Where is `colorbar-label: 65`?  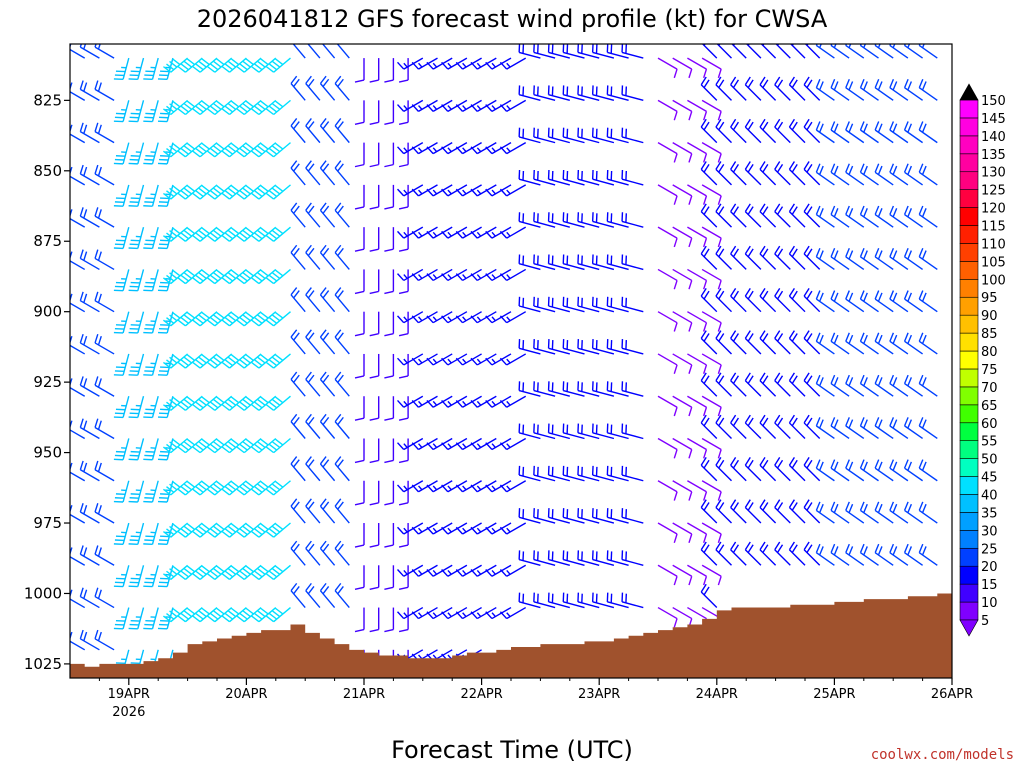
colorbar-label: 65 is located at coordinates (989, 406).